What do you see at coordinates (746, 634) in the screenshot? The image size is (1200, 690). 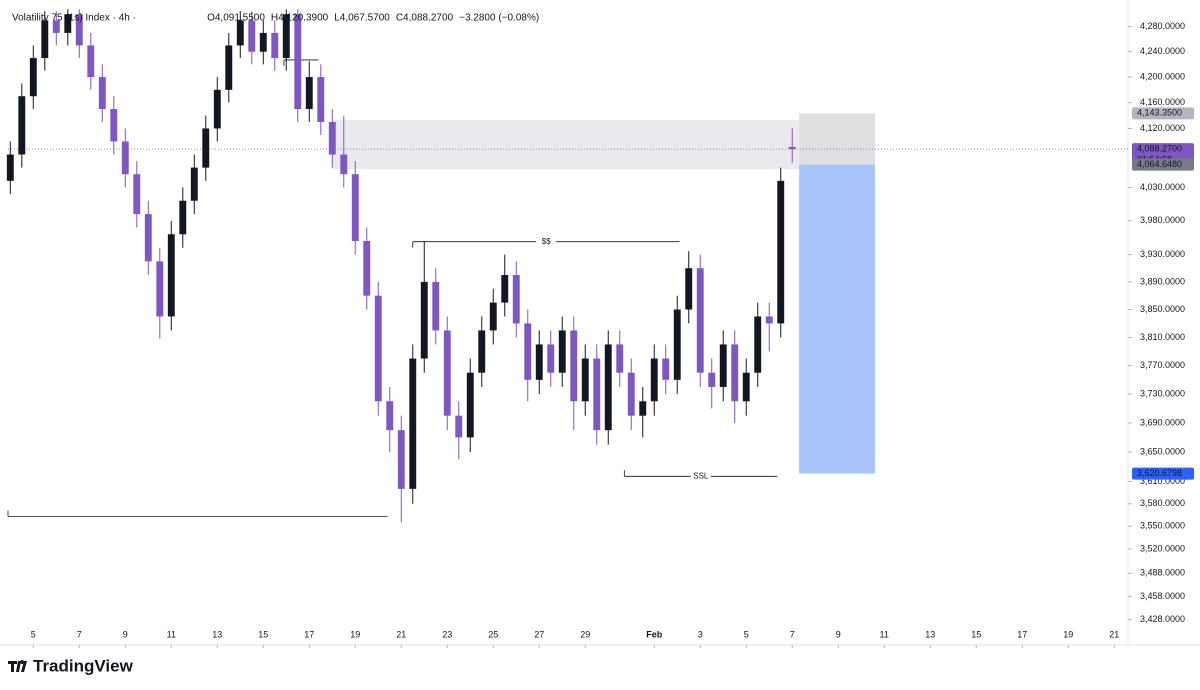 I see `x-tick-label: 5` at bounding box center [746, 634].